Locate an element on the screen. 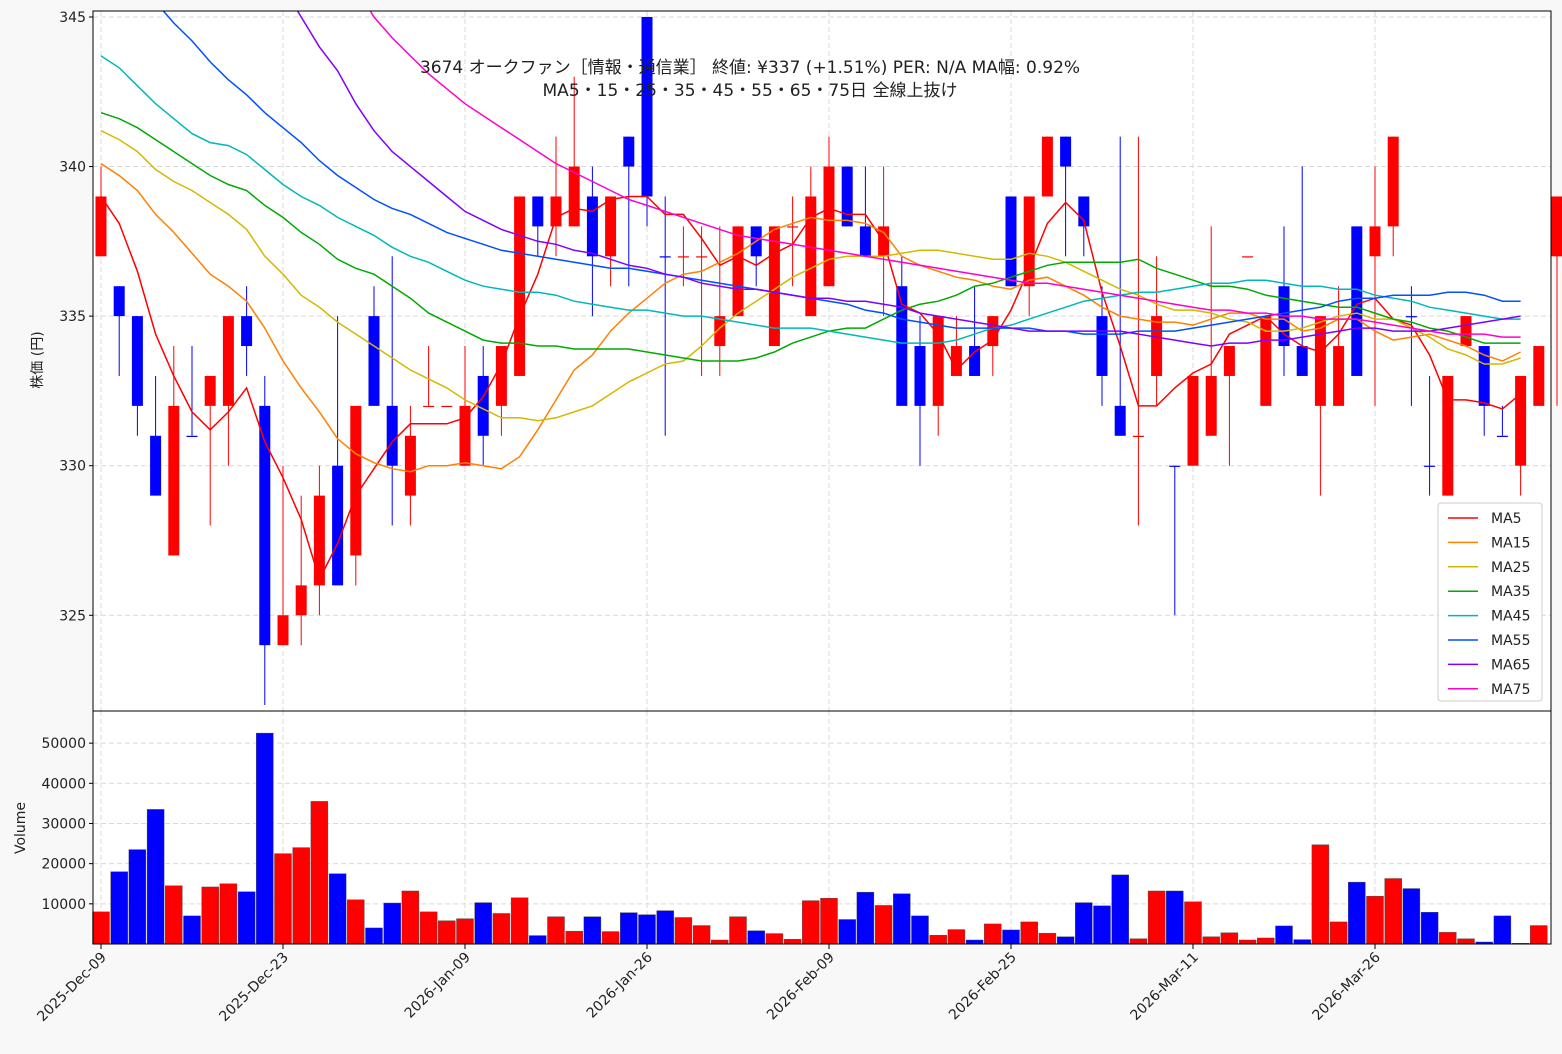 The image size is (1562, 1054). legend-label: MA35 is located at coordinates (1510, 592).